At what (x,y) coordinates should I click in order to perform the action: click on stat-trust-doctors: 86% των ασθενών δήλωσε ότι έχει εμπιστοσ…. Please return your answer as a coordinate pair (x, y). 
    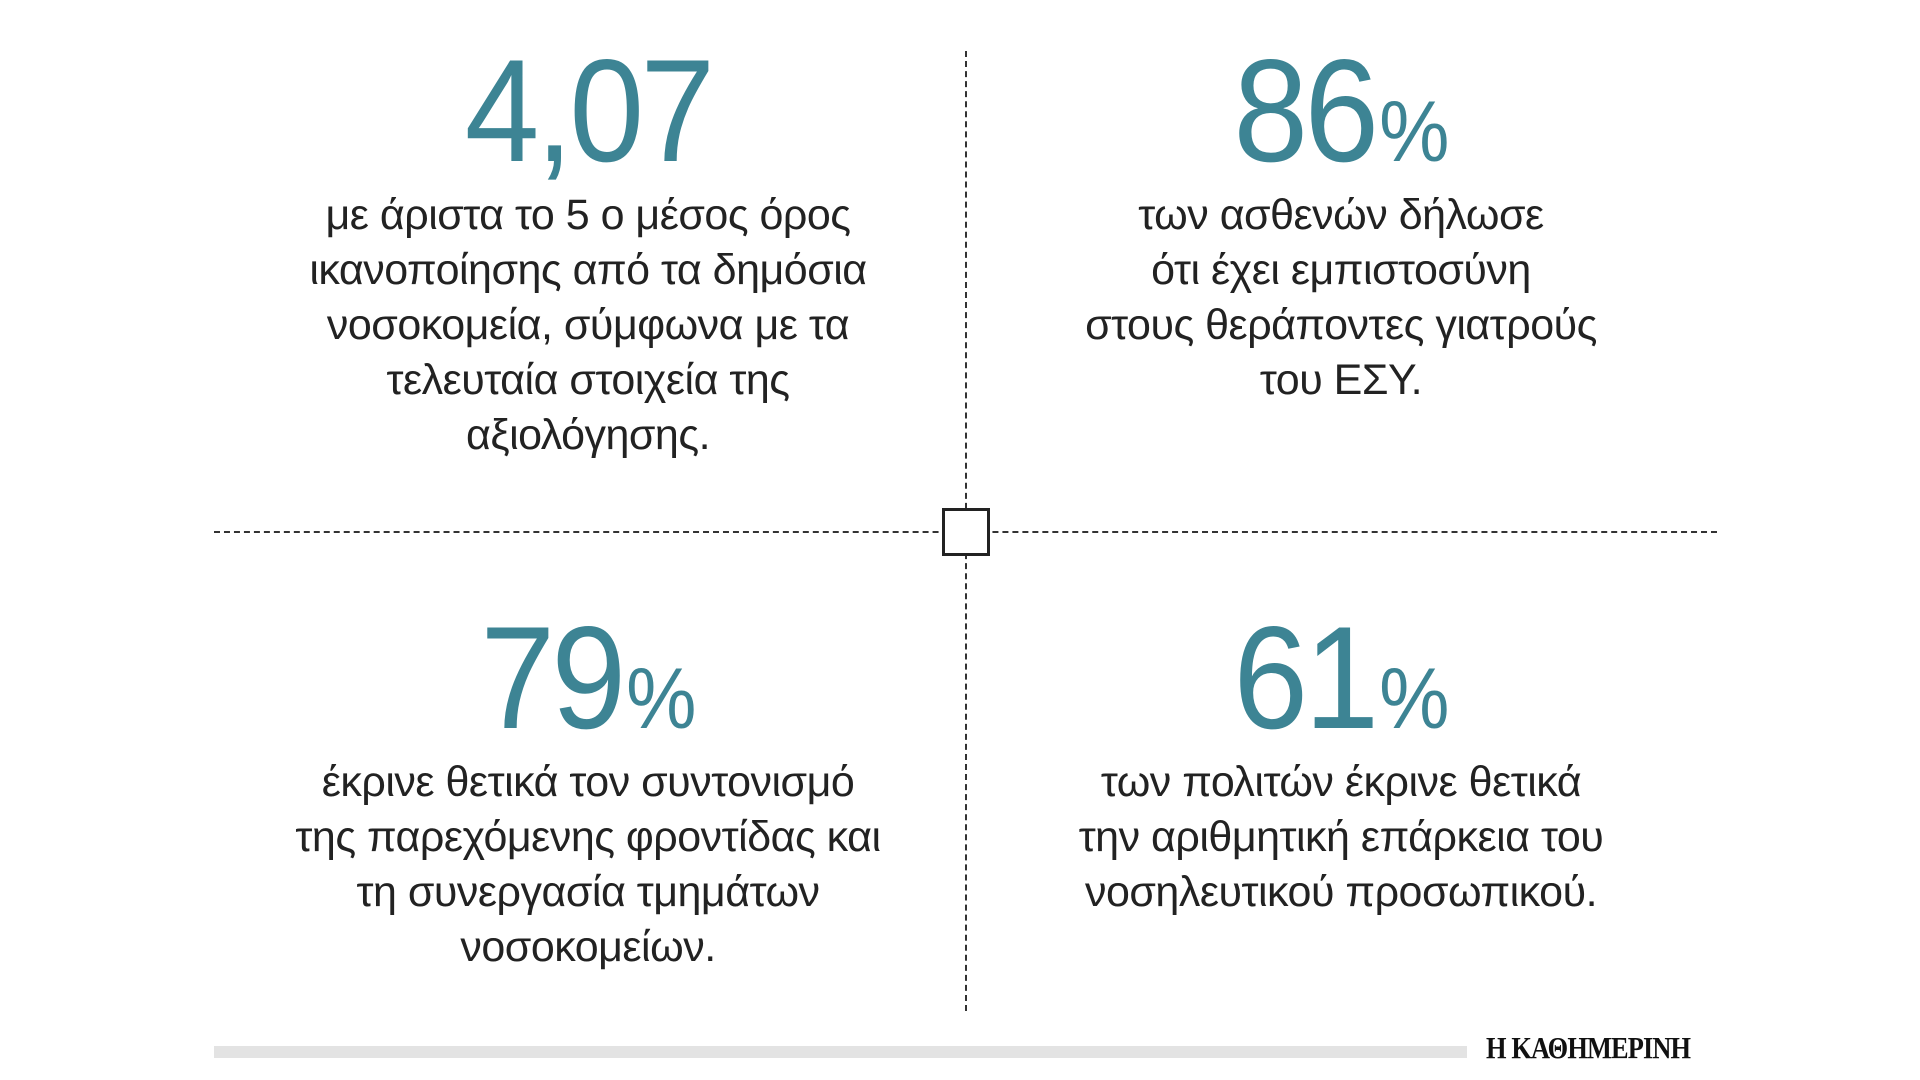
    Looking at the image, I should click on (1341, 223).